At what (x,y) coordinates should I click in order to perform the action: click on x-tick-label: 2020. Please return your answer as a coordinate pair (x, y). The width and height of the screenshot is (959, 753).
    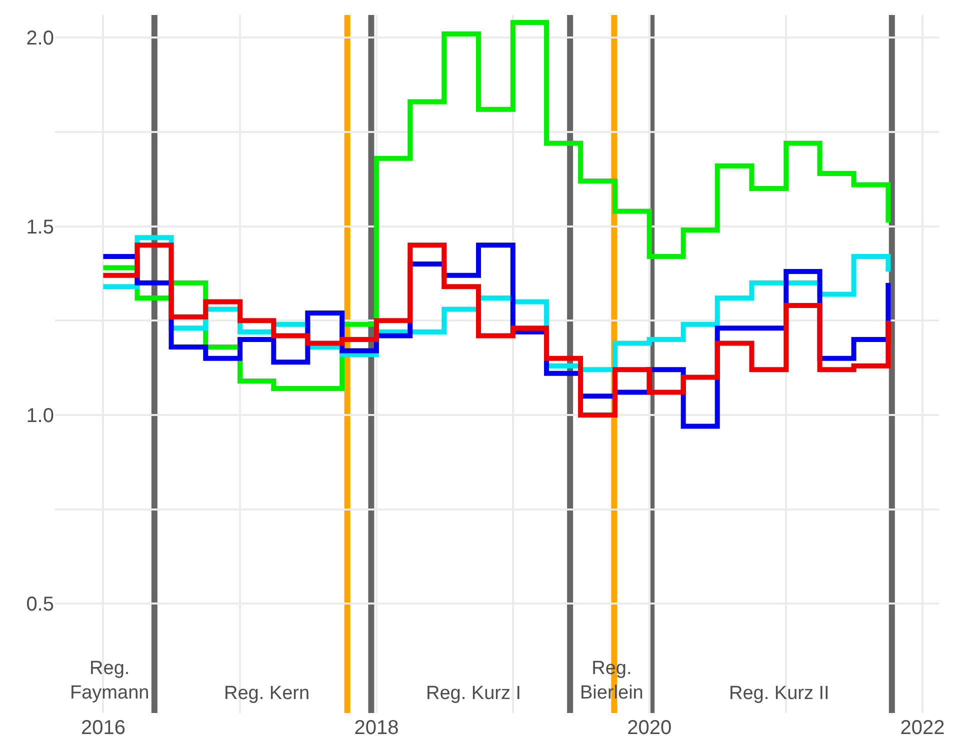
    Looking at the image, I should click on (649, 728).